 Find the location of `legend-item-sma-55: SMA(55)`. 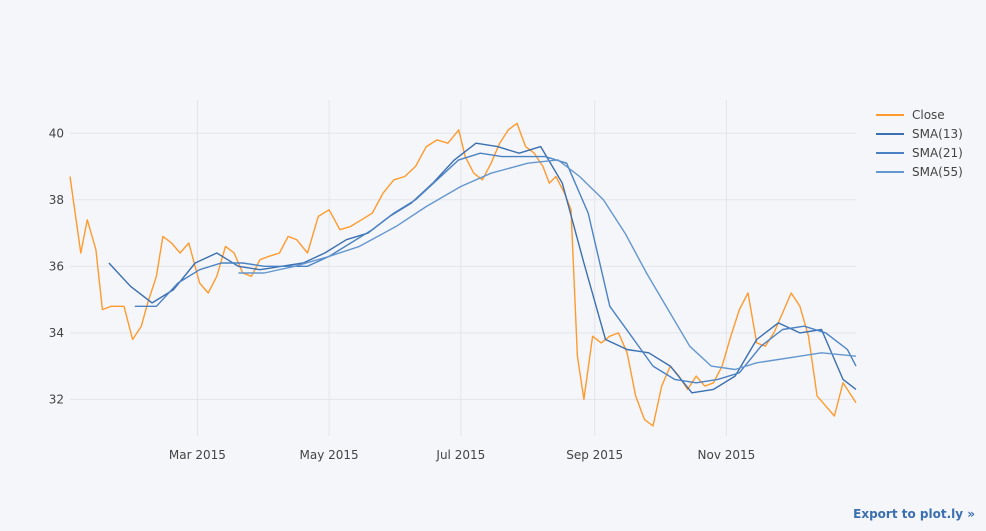

legend-item-sma-55: SMA(55) is located at coordinates (919, 172).